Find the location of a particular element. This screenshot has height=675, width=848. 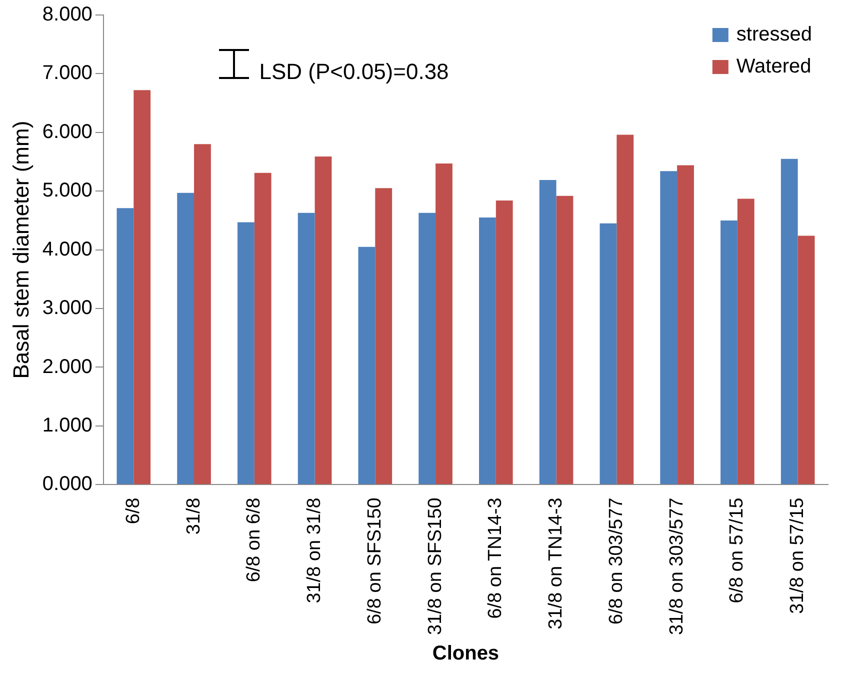

x-tick-label: 6/8 on 303/577 is located at coordinates (616, 561).